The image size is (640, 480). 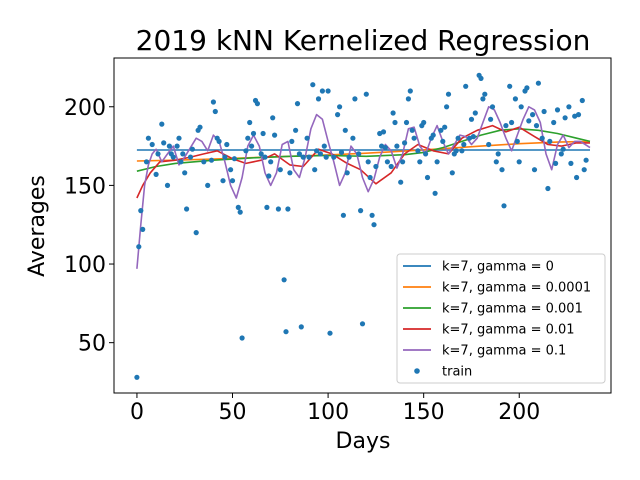 I want to click on chart-title: 2019 kNN Kernelized Regression, so click(x=363, y=40).